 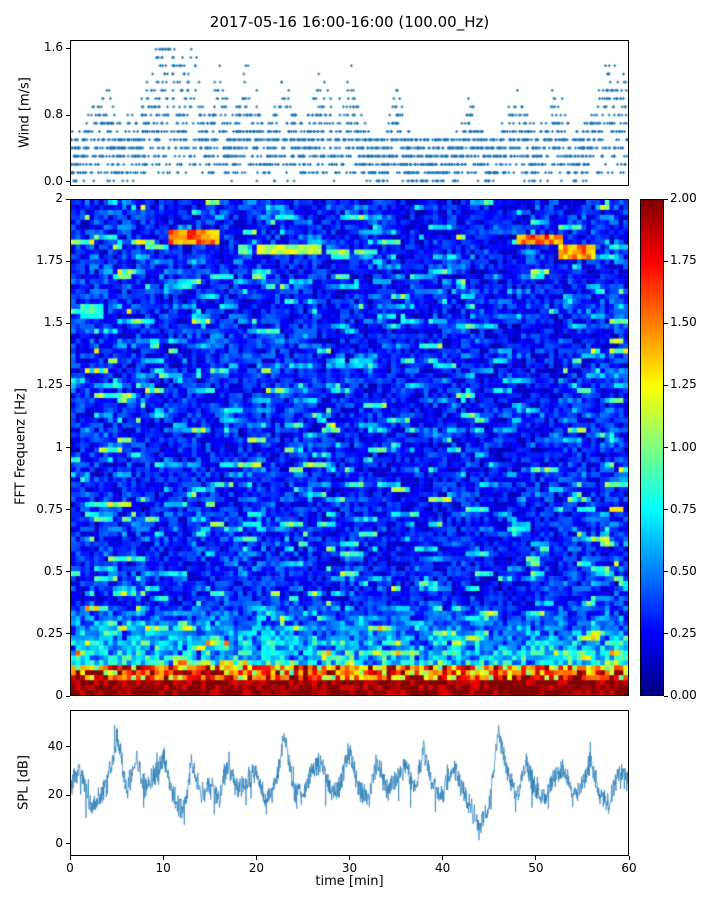 I want to click on y-tick-label: 20, so click(x=55, y=794).